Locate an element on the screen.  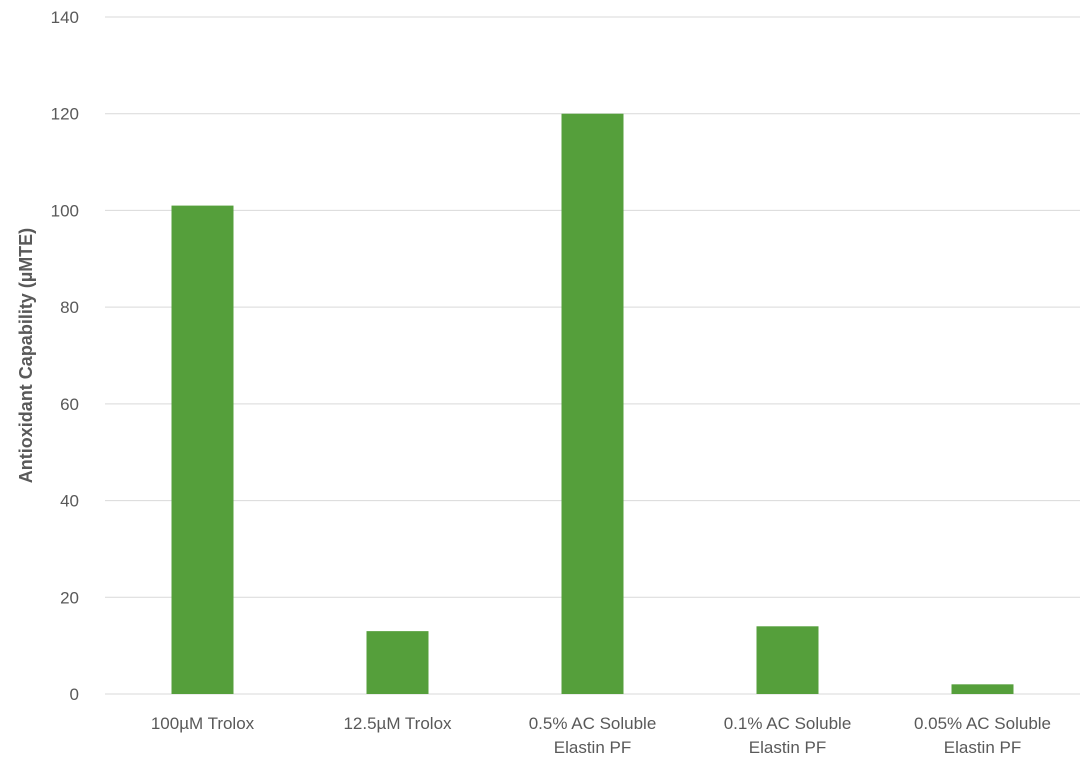
x-category-label: 0.5% AC Soluble Elastin PF is located at coordinates (593, 735).